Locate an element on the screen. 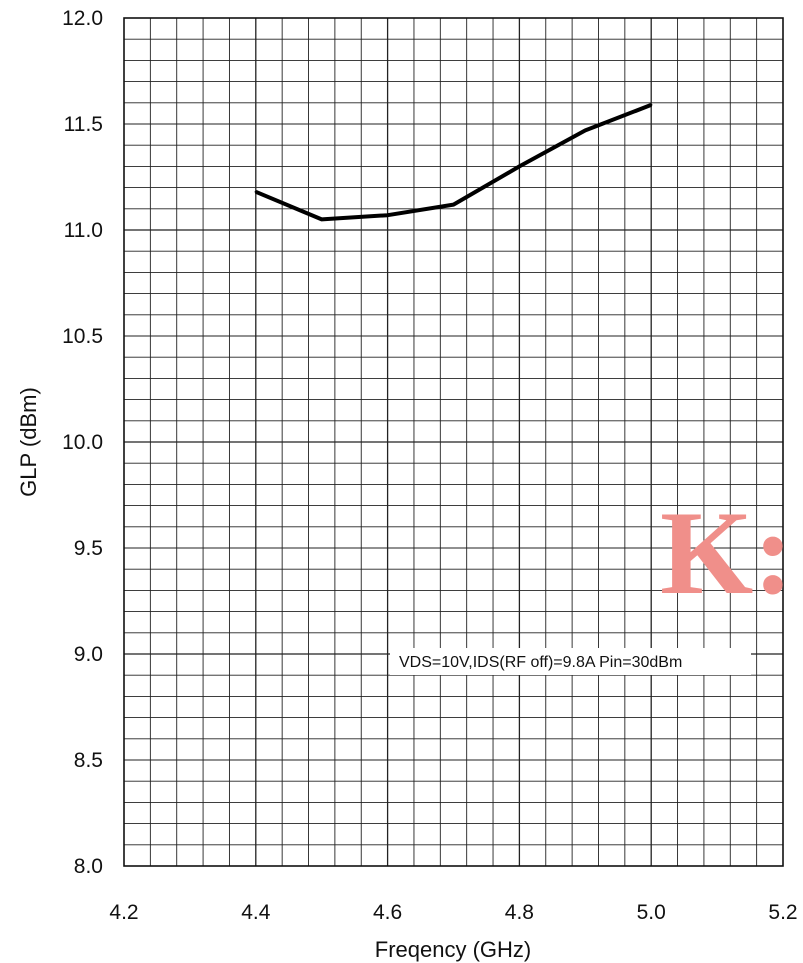  y-tick-label: 9.5 is located at coordinates (88, 548).